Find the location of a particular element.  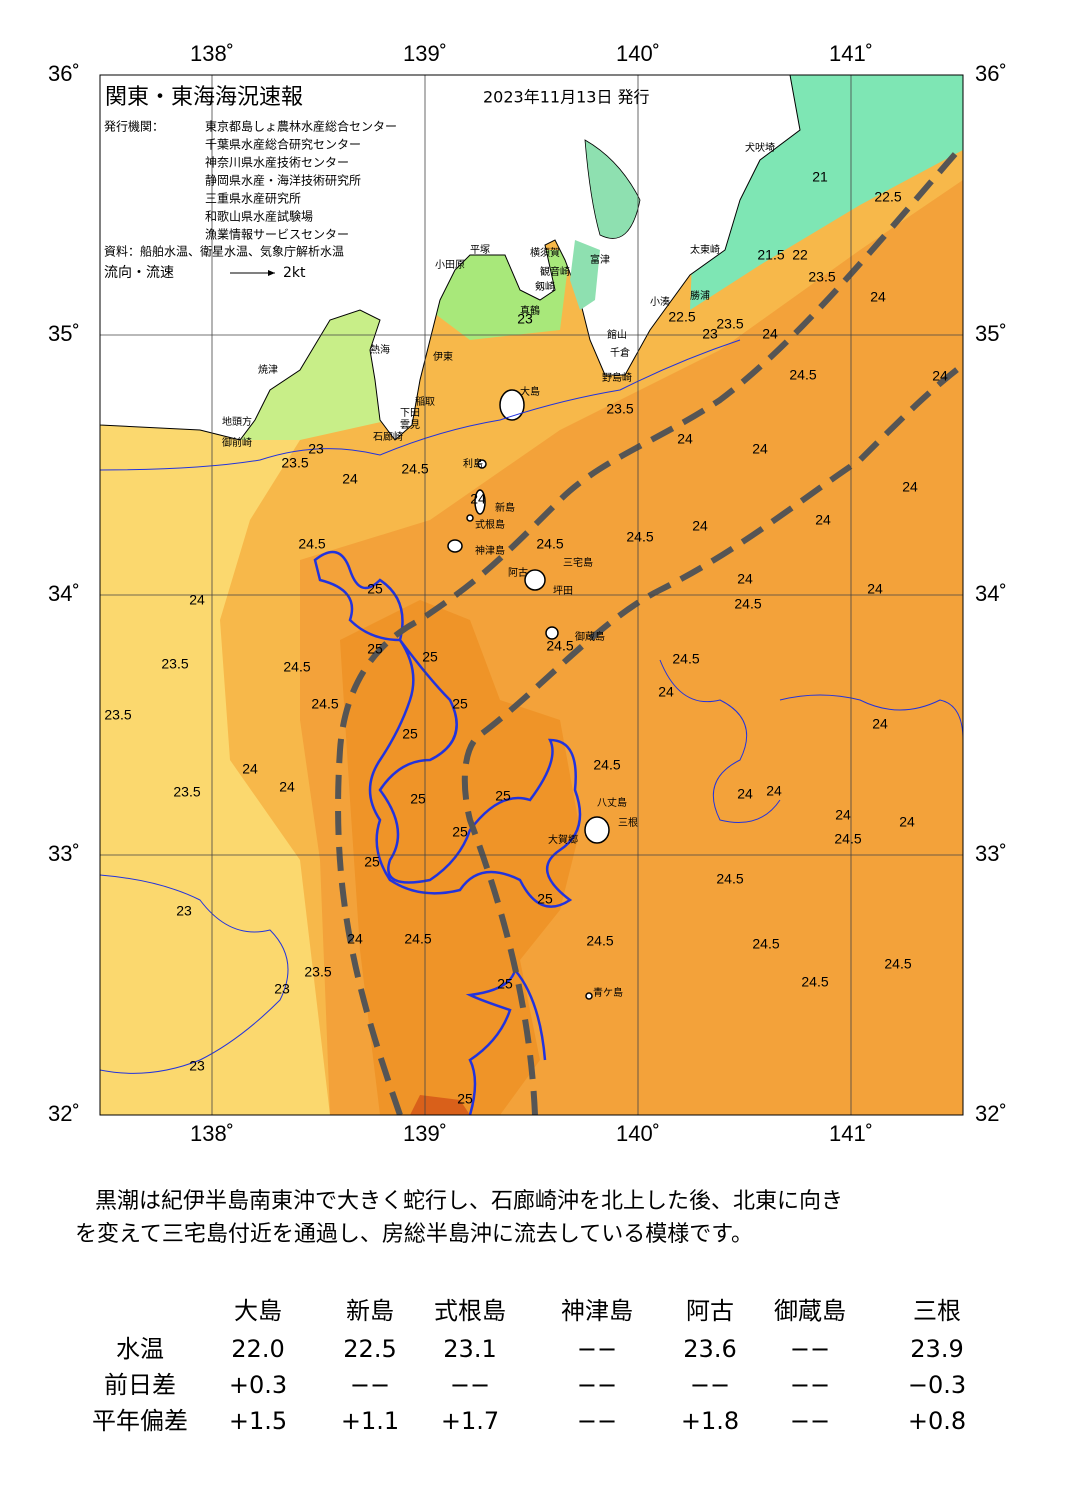

place-name: 稲取 is located at coordinates (425, 402).